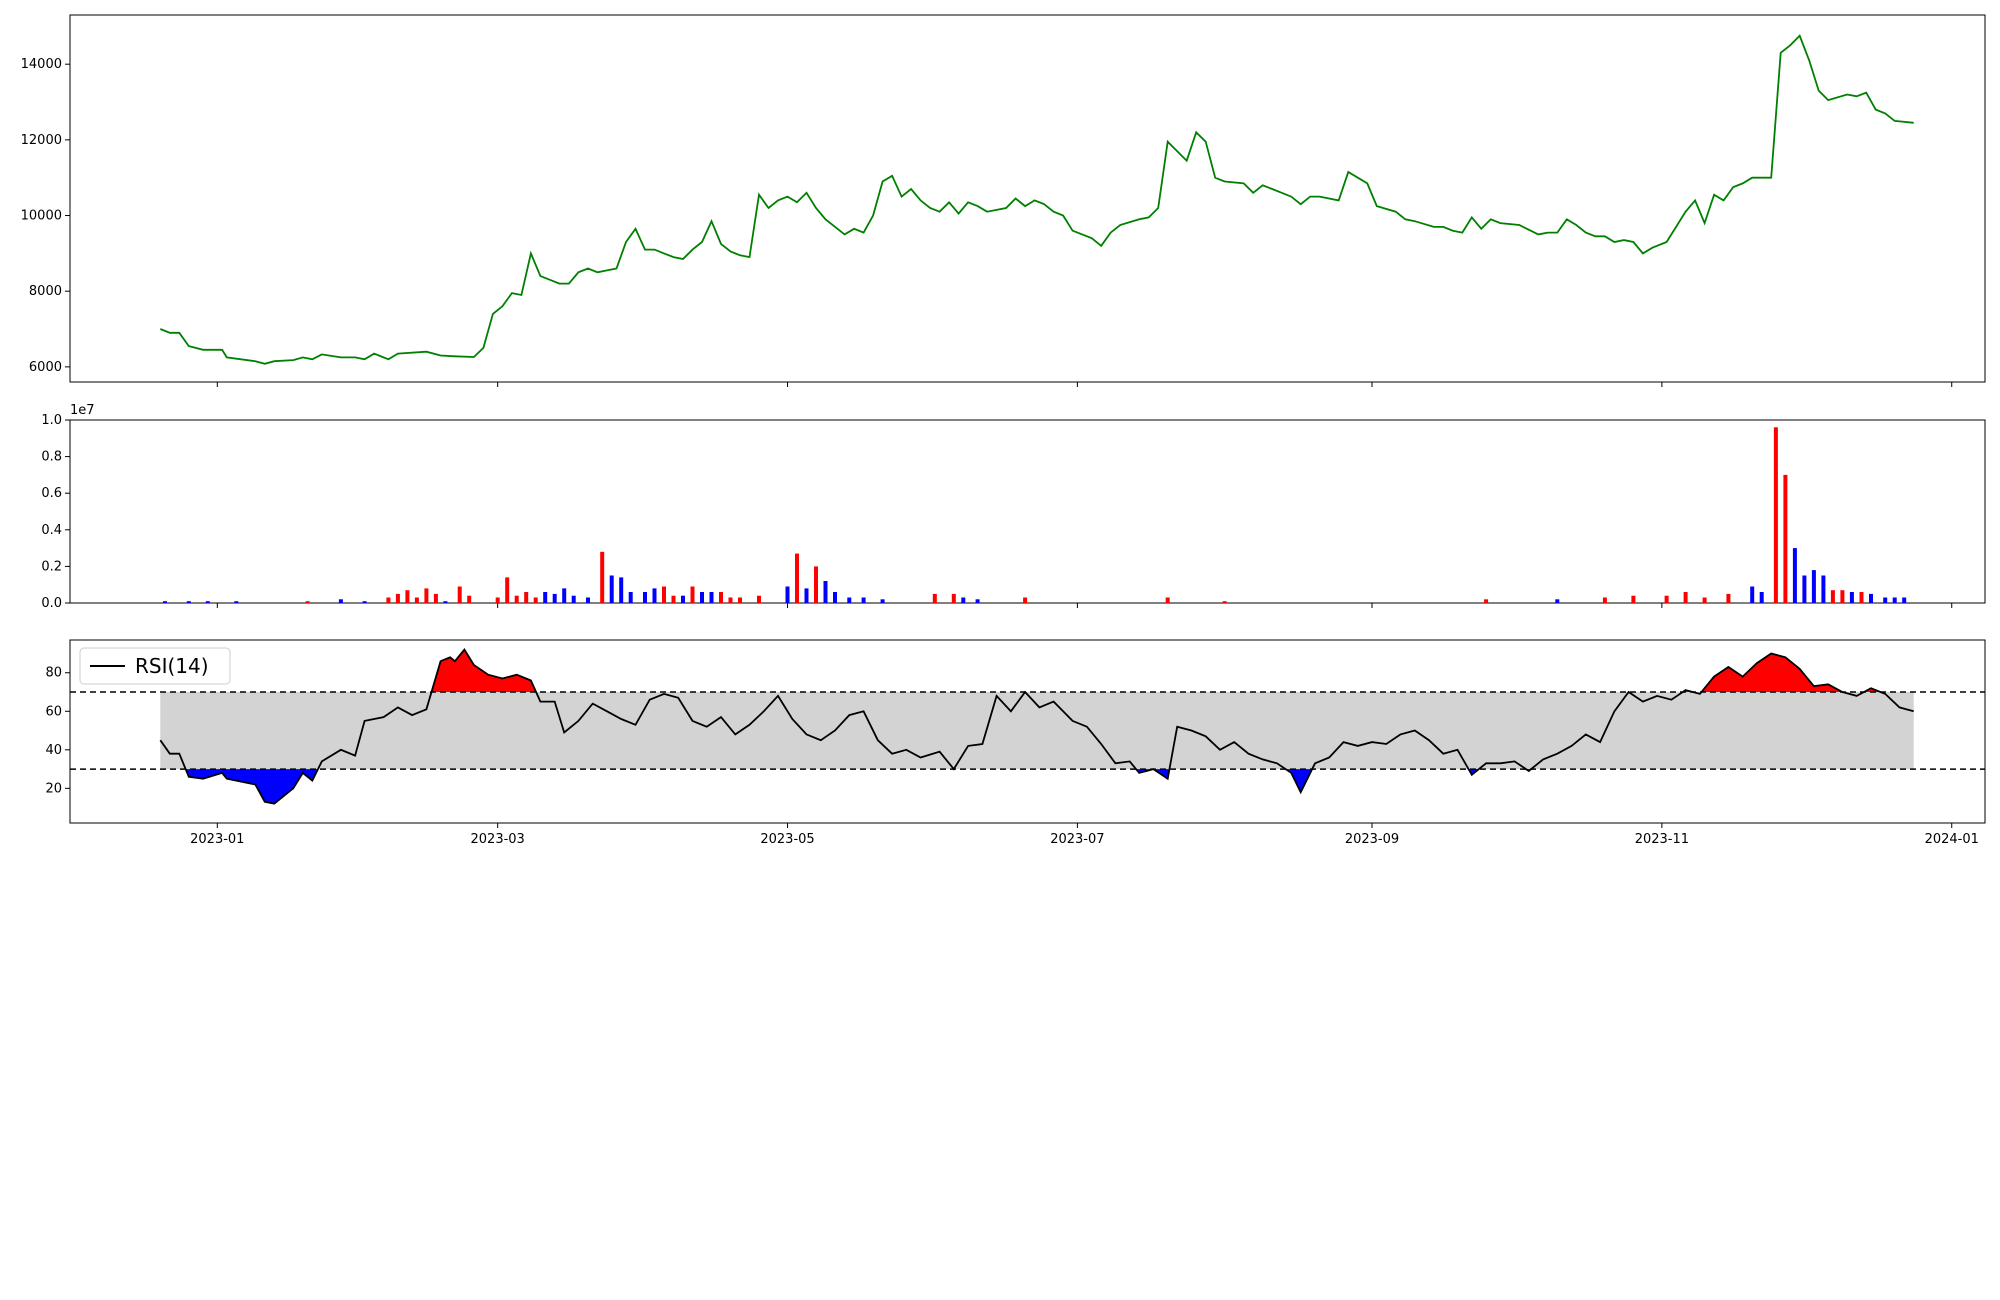 The height and width of the screenshot is (1300, 2000). What do you see at coordinates (1662, 839) in the screenshot?
I see `x-tick-label: 2023-11` at bounding box center [1662, 839].